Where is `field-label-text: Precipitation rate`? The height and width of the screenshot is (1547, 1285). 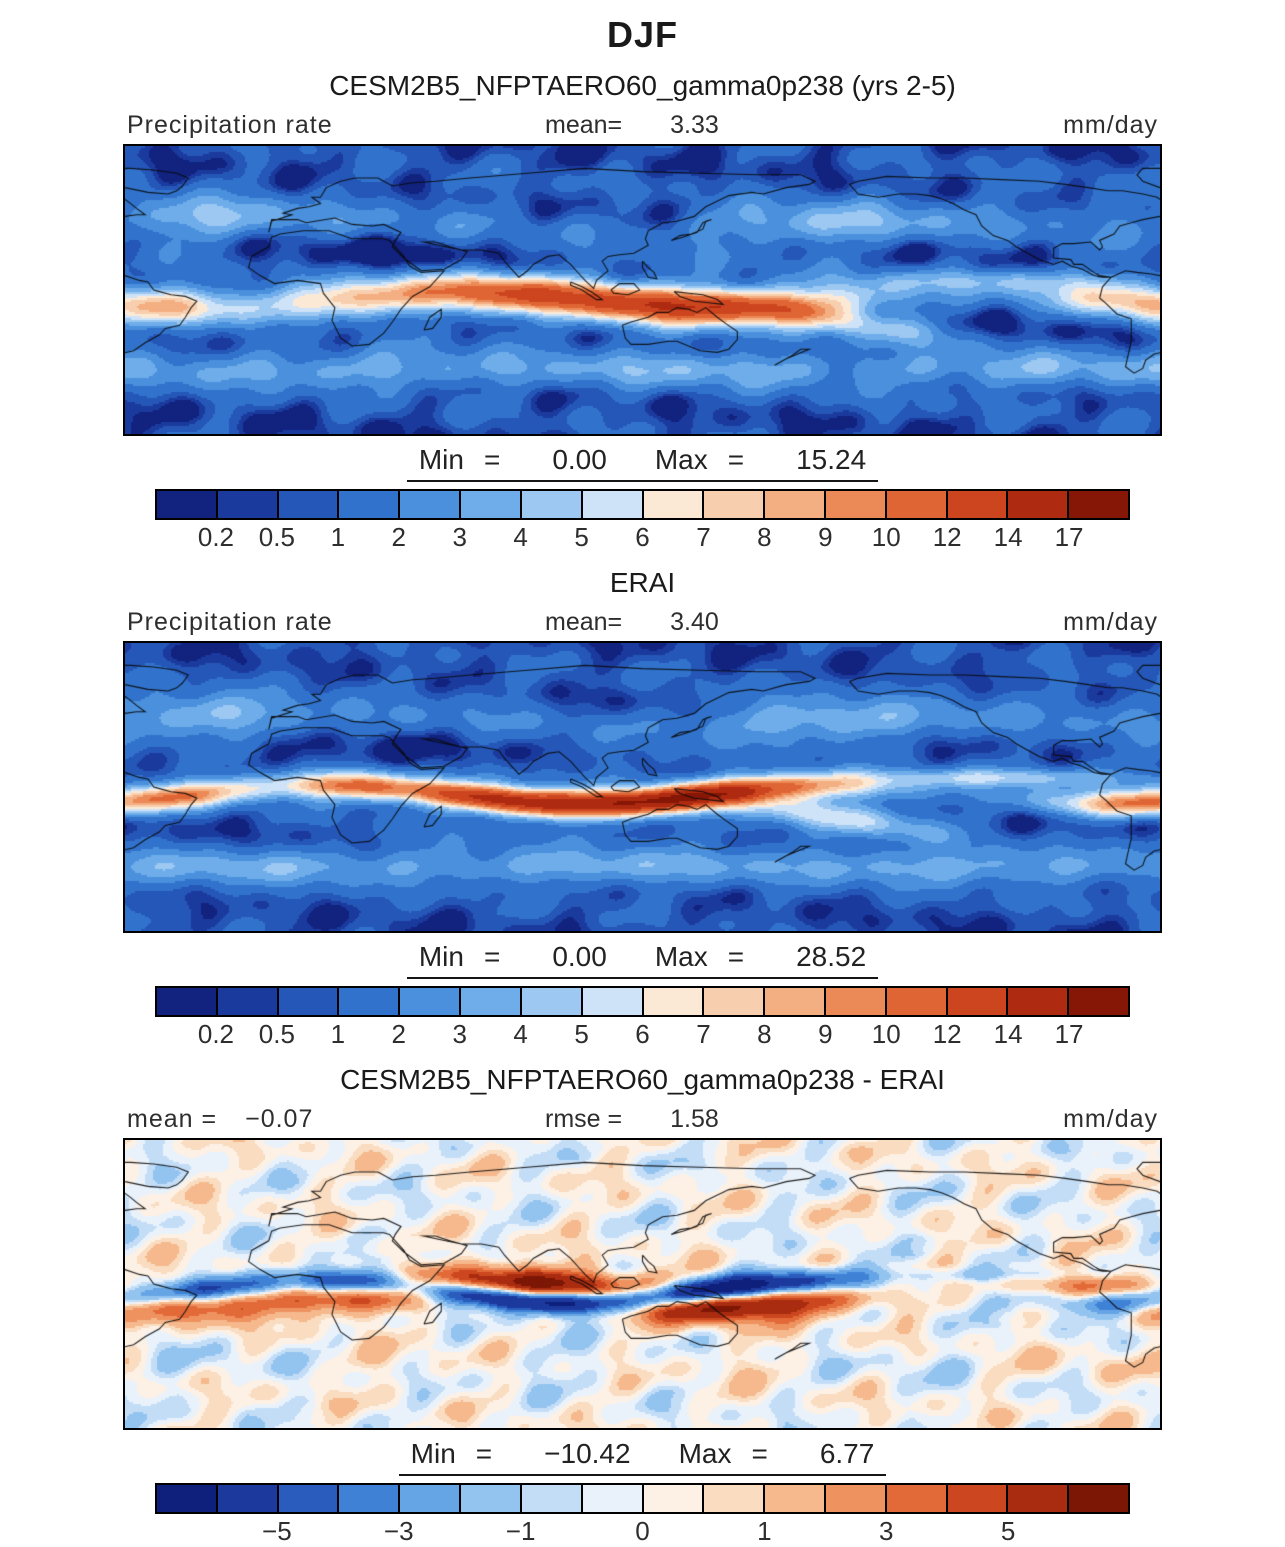
field-label-text: Precipitation rate is located at coordinates (230, 125).